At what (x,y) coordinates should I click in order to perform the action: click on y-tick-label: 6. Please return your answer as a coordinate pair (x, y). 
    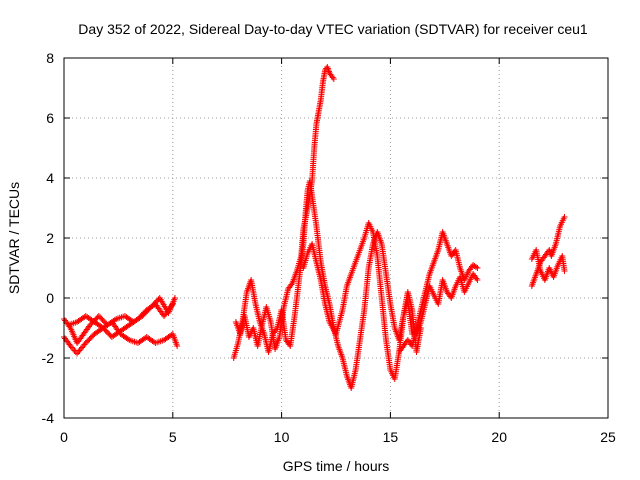
    Looking at the image, I should click on (50, 118).